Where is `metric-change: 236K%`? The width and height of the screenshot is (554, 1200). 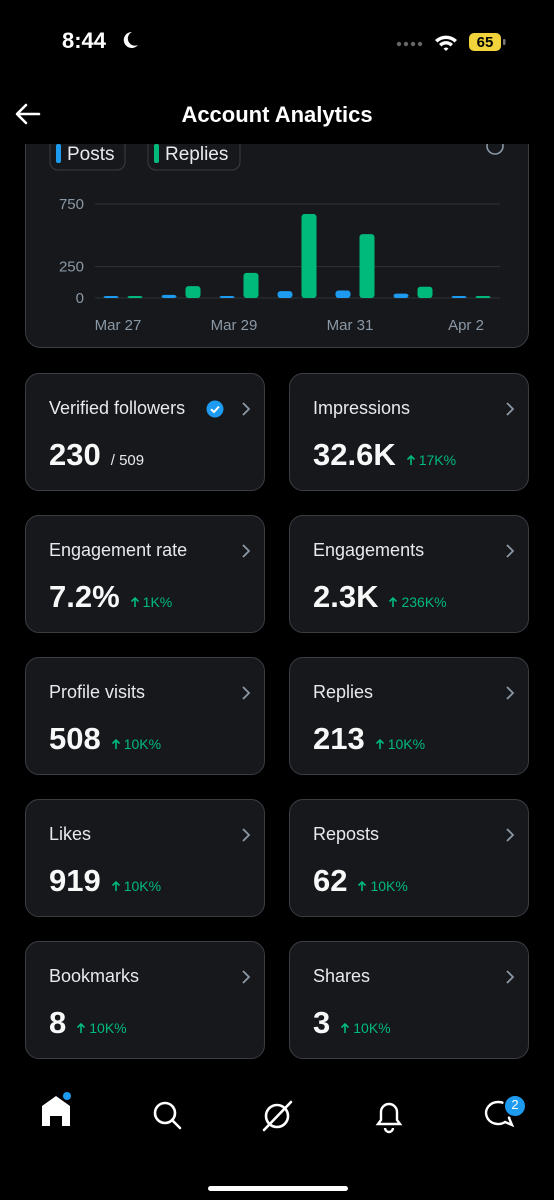
metric-change: 236K% is located at coordinates (417, 602).